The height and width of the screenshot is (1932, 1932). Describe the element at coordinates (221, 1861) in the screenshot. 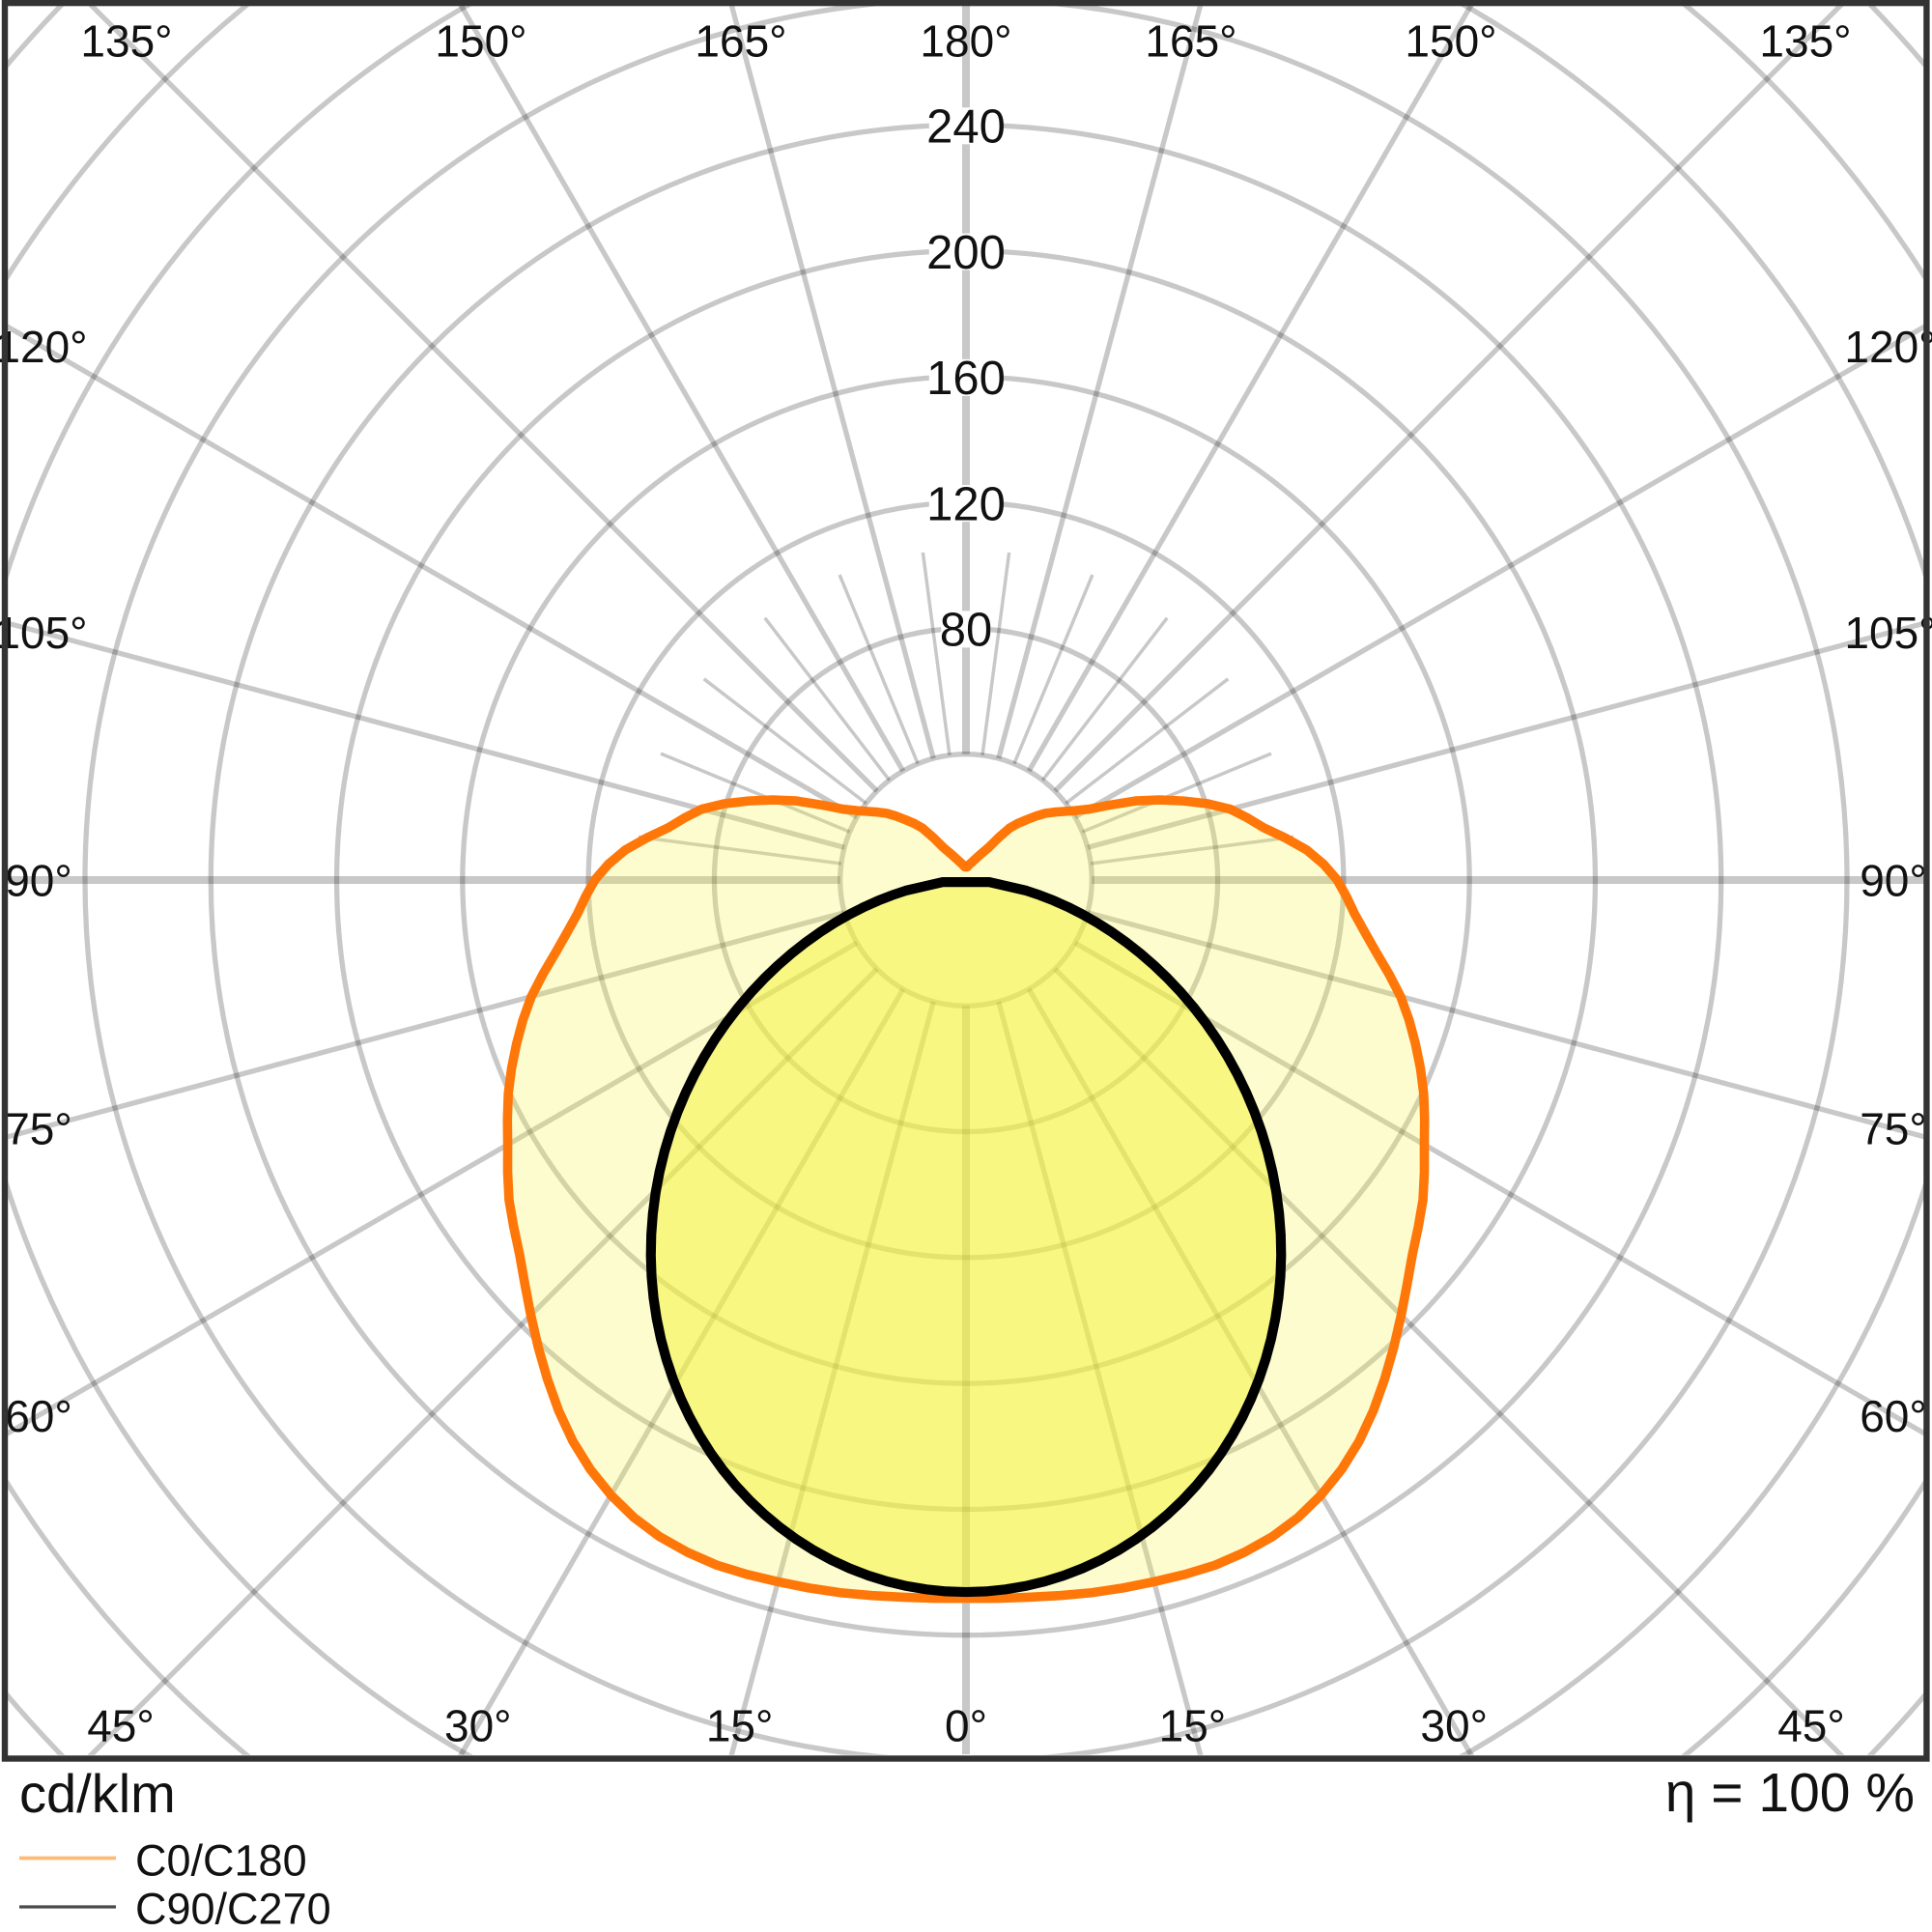

I see `svg-text: C0/C180` at that location.